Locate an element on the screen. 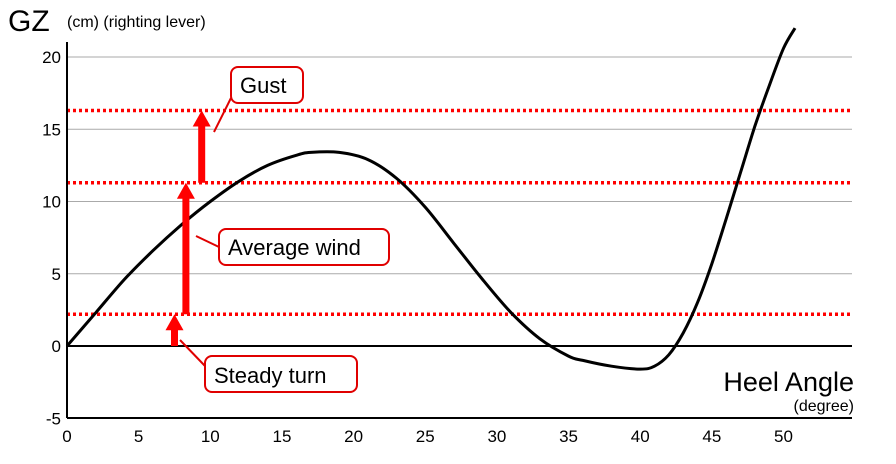 The width and height of the screenshot is (896, 464). y-axis-title: GZ is located at coordinates (29, 21).